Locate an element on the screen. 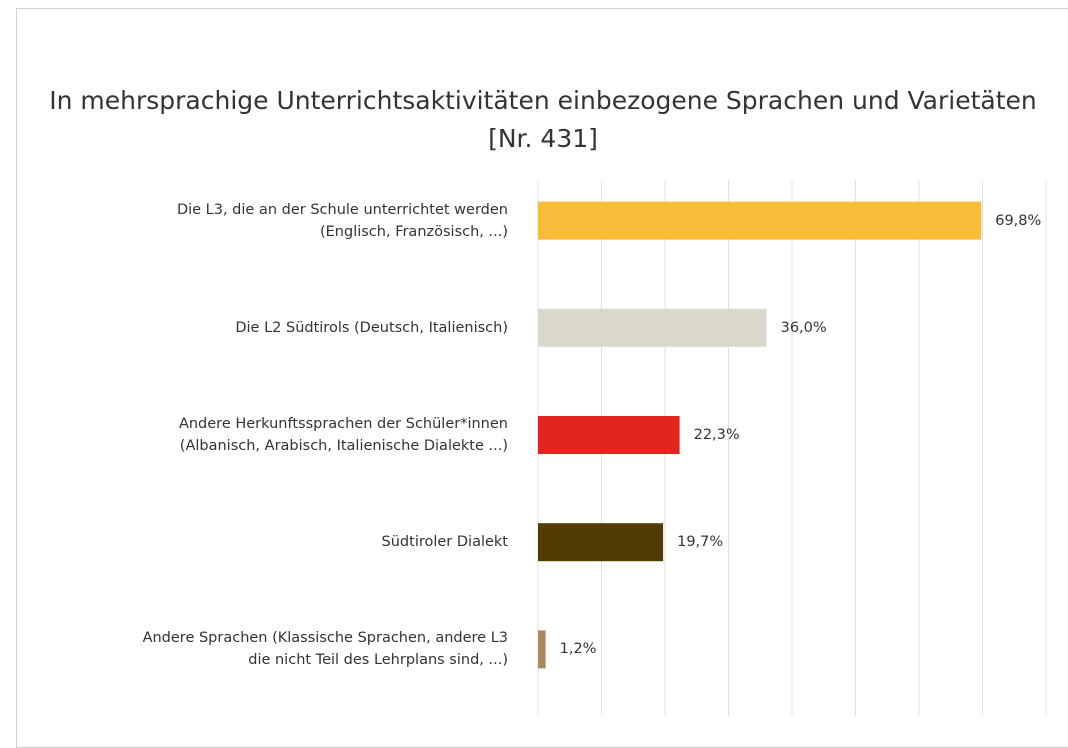 The width and height of the screenshot is (1068, 748). value-label: 19,7% is located at coordinates (700, 542).